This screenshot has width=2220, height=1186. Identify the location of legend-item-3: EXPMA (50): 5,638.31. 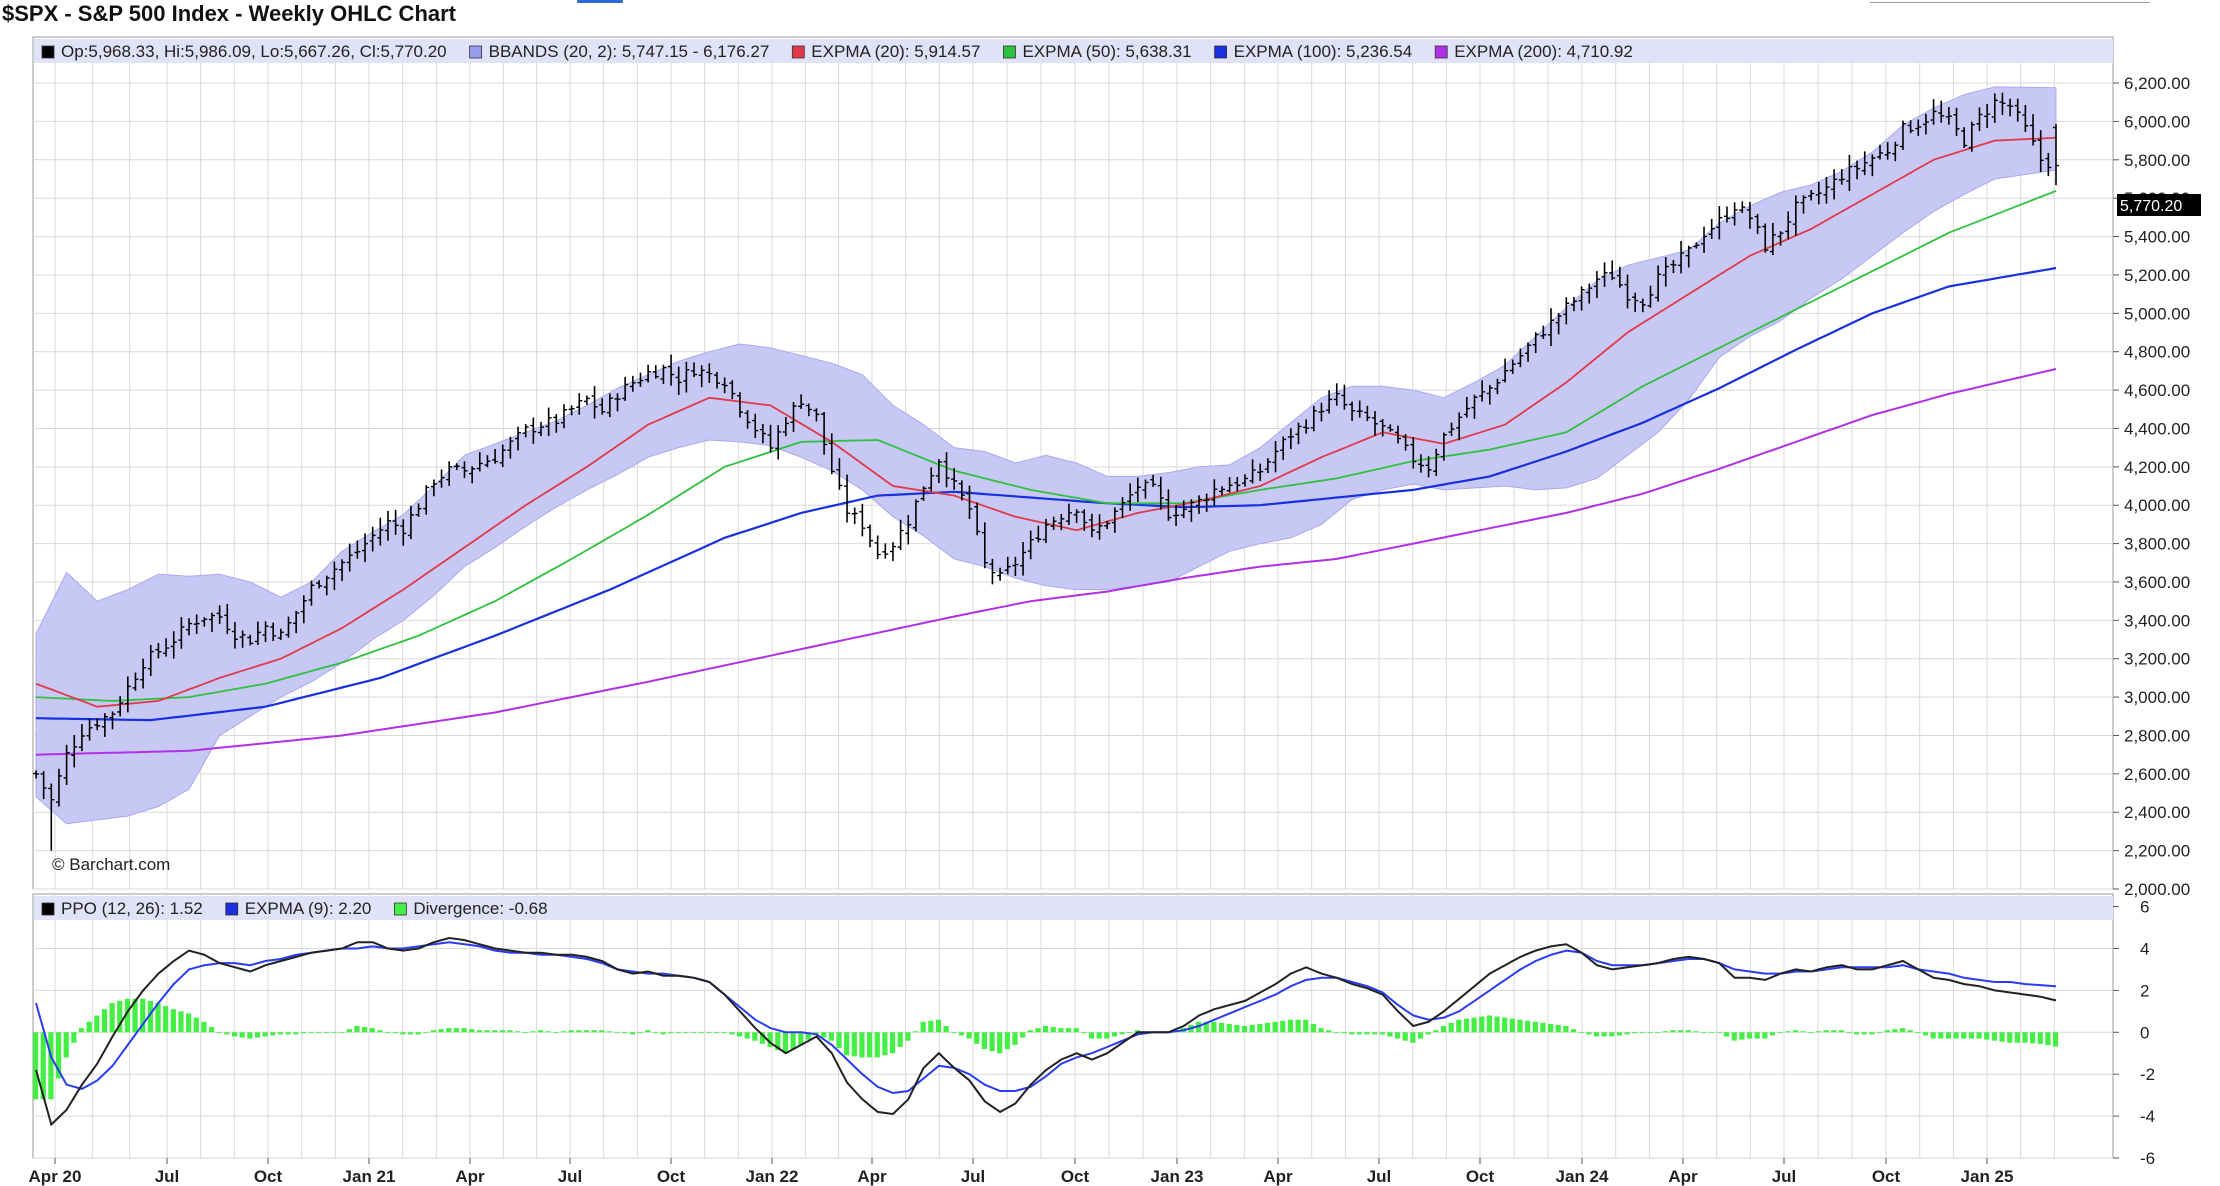
(1106, 51).